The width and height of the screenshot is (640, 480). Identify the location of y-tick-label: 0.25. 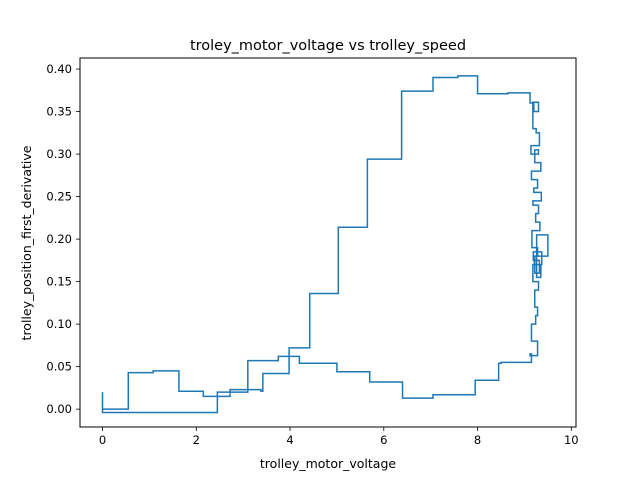
(59, 197).